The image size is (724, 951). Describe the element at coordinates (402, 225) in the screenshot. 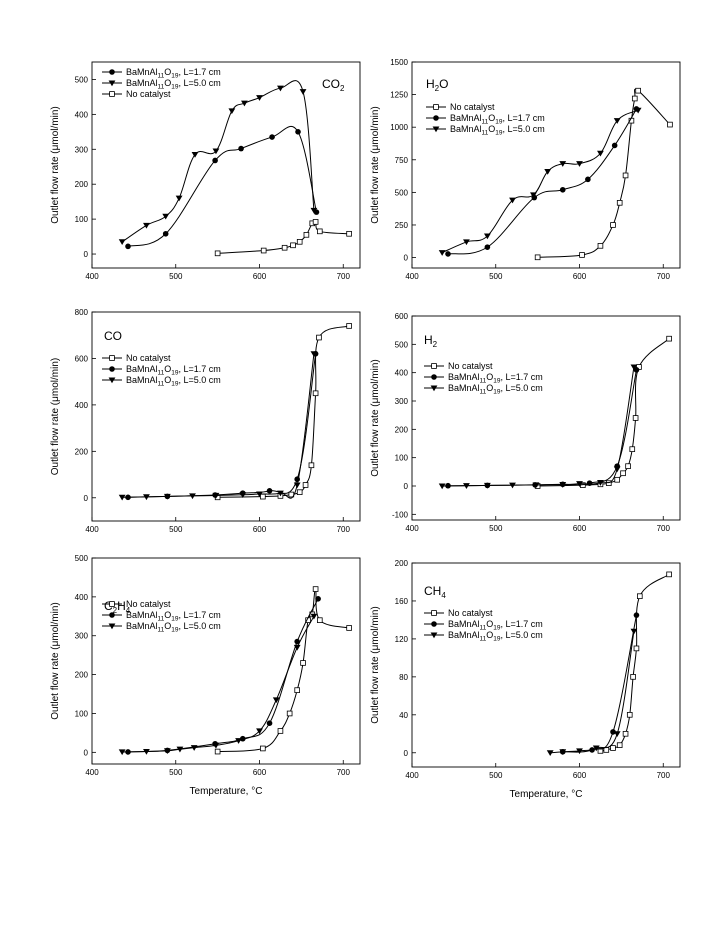

I see `y-tick-label: 250` at that location.